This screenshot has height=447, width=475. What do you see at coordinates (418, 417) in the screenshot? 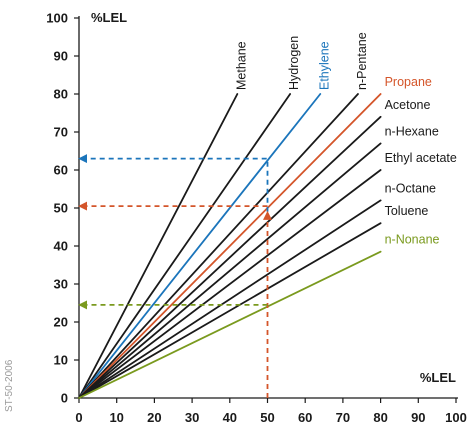
I see `x-tick-label: 90` at bounding box center [418, 417].